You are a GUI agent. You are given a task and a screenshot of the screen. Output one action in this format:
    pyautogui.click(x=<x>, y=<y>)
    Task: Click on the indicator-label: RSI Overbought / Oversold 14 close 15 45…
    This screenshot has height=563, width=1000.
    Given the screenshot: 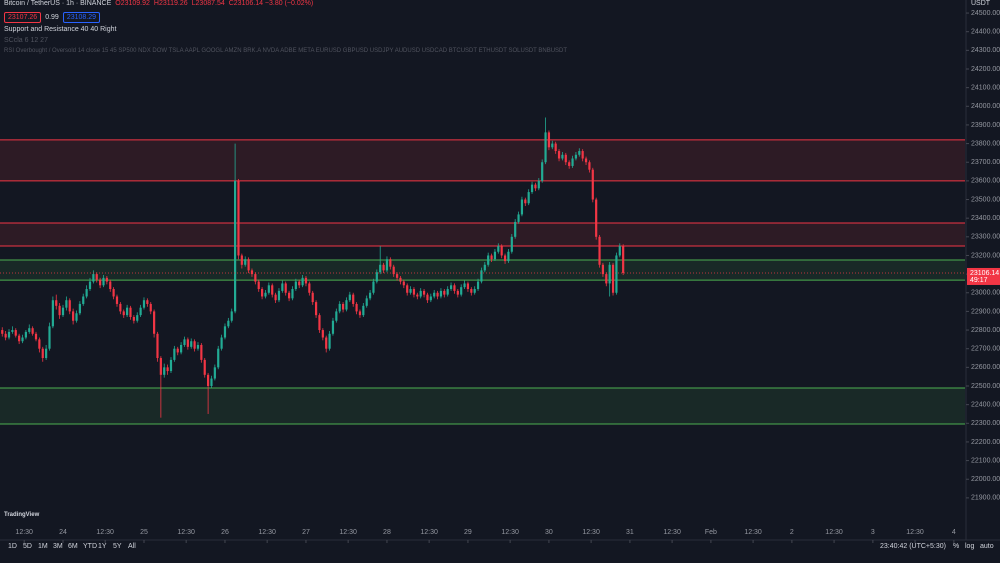 What is the action you would take?
    pyautogui.click(x=286, y=51)
    